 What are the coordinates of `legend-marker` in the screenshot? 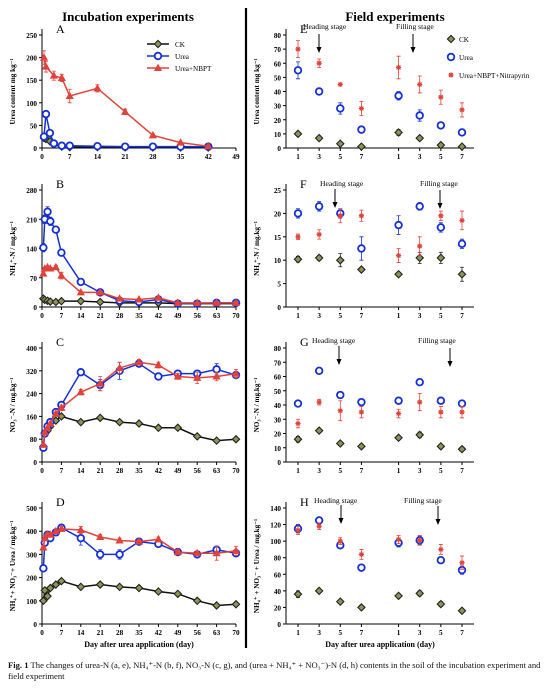 It's located at (451, 39).